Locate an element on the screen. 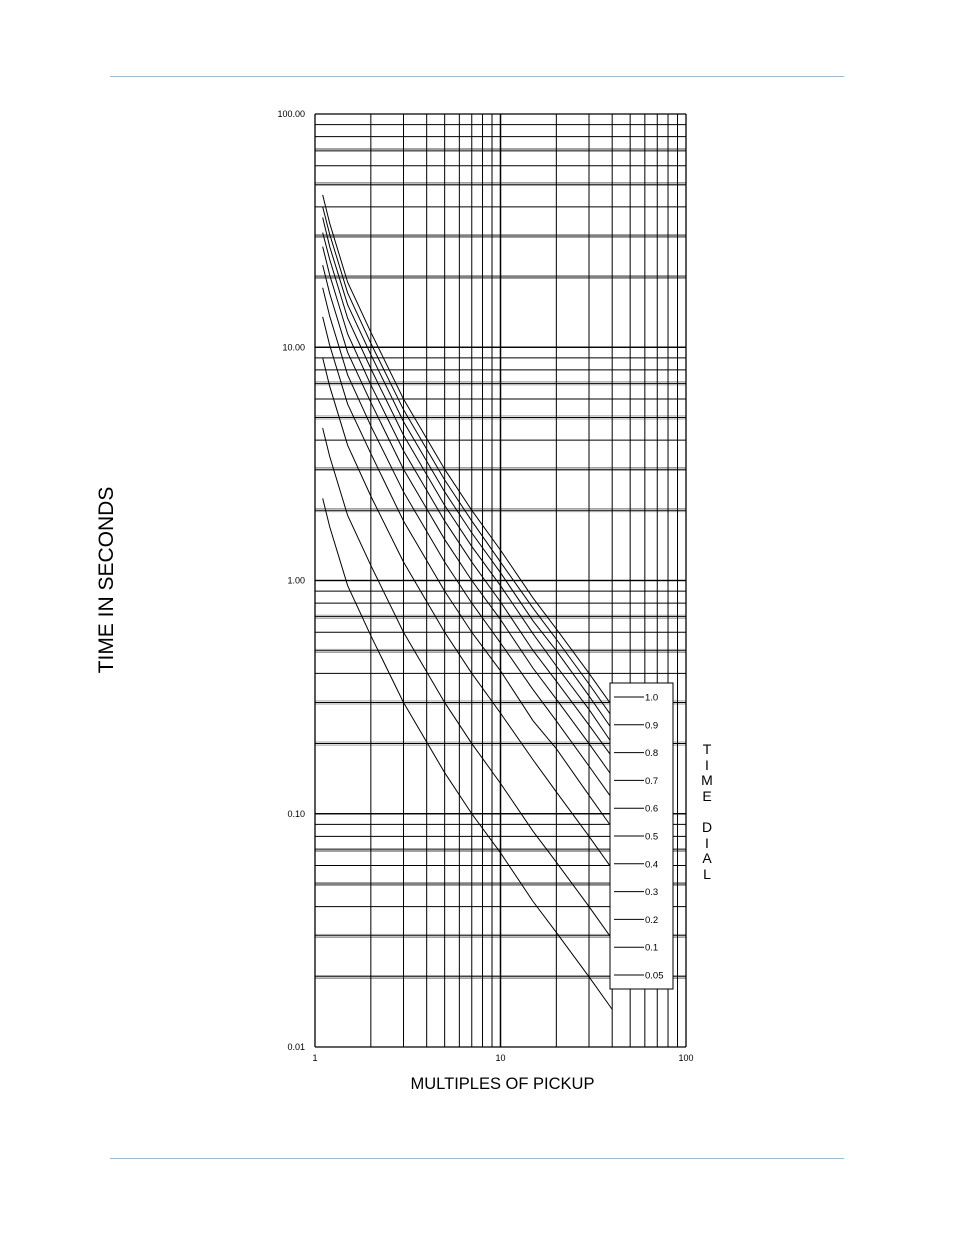  y-tick-label: 100.00 is located at coordinates (291, 114).